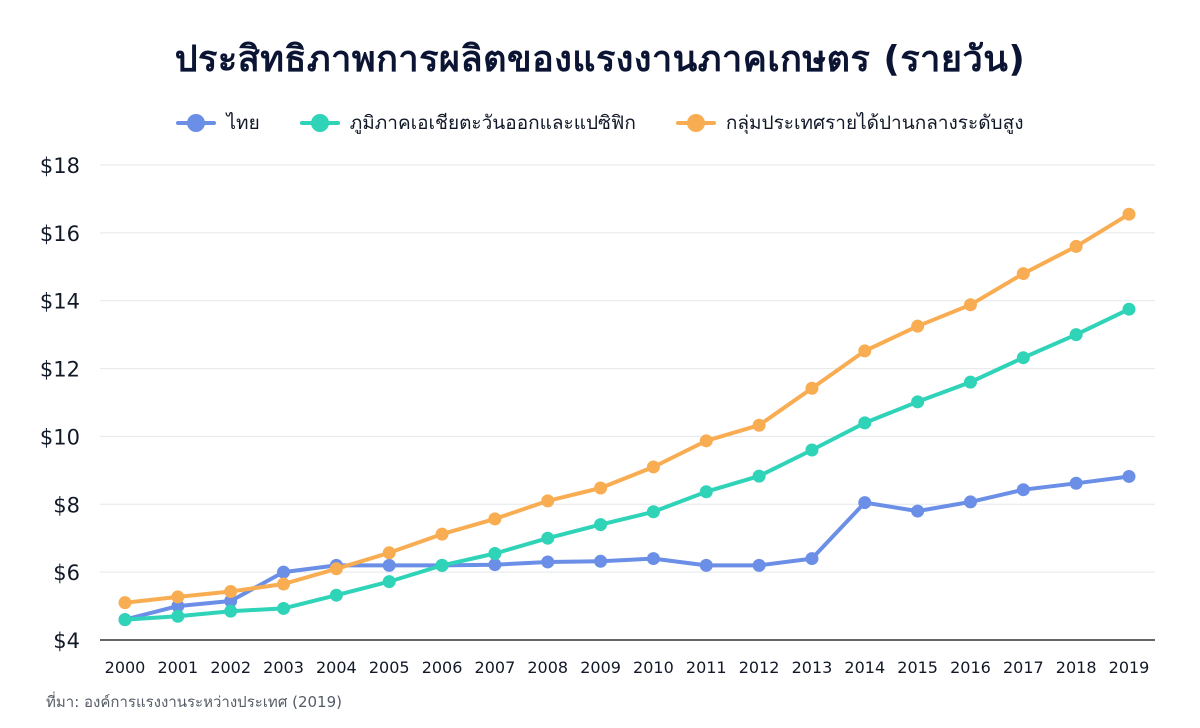 This screenshot has height=728, width=1200. What do you see at coordinates (1076, 667) in the screenshot?
I see `x-tick-label: 2018` at bounding box center [1076, 667].